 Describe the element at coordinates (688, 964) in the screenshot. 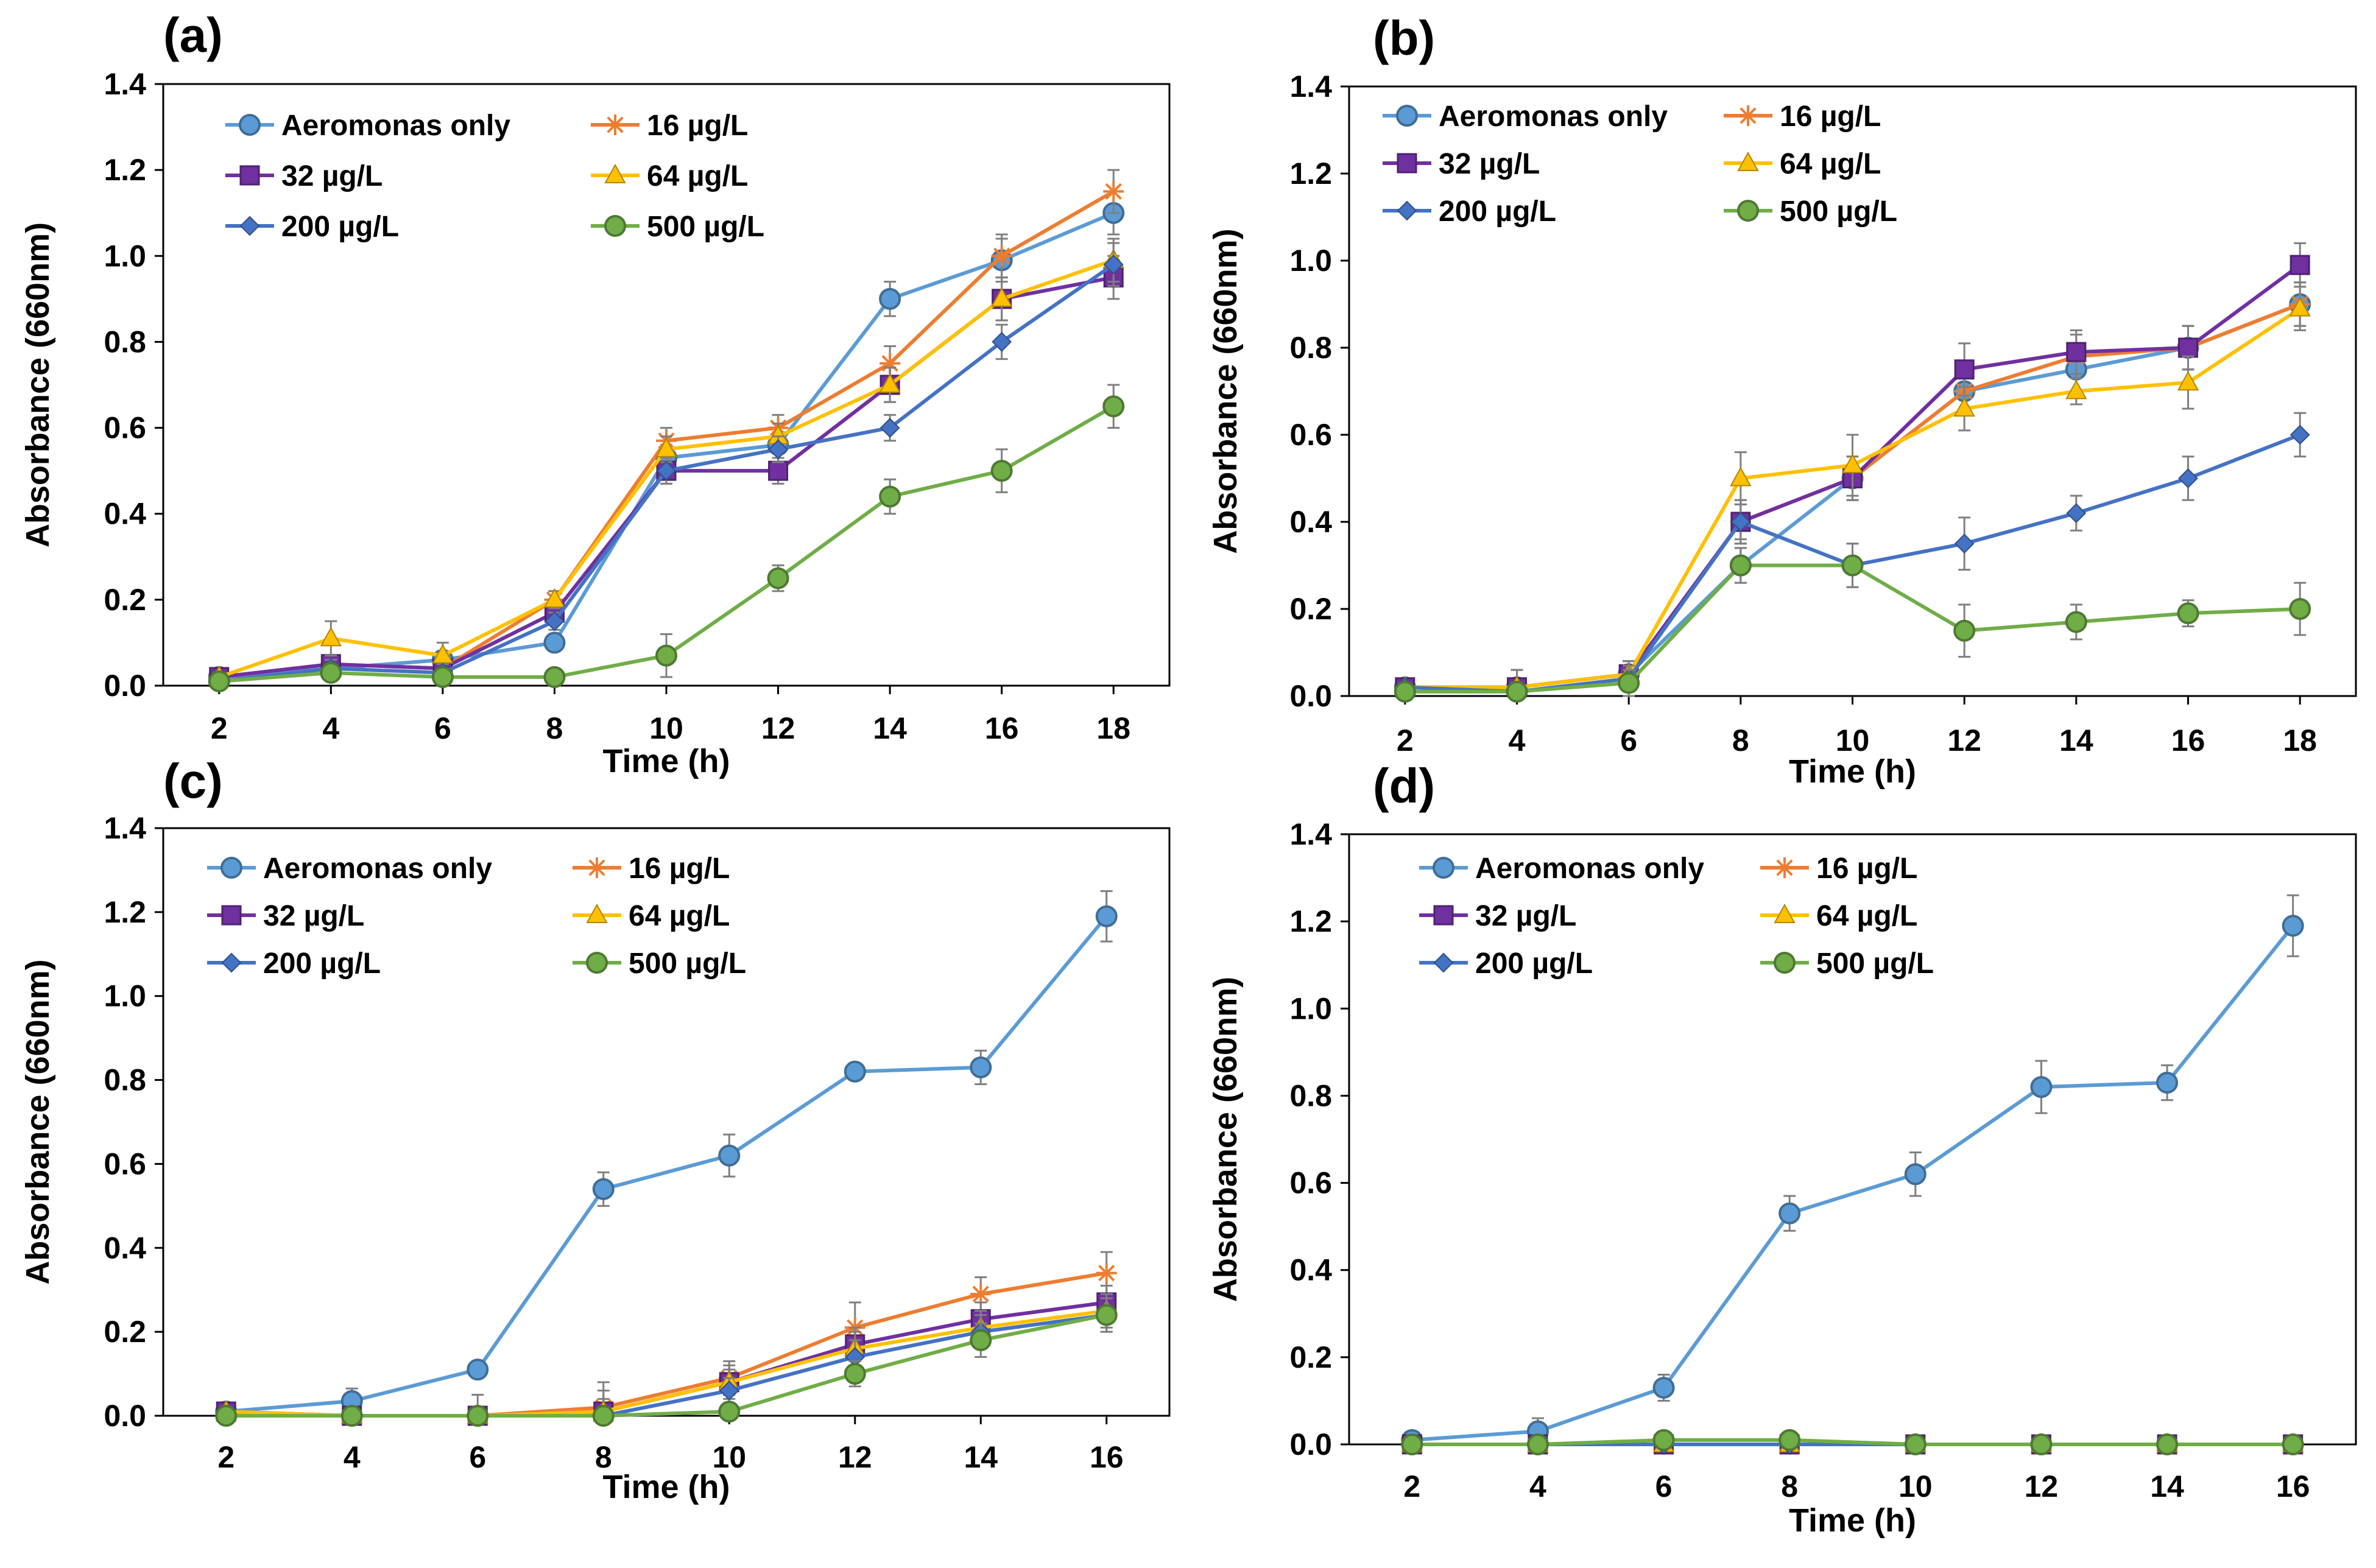

I see `legend-label: 500 µg/L` at that location.